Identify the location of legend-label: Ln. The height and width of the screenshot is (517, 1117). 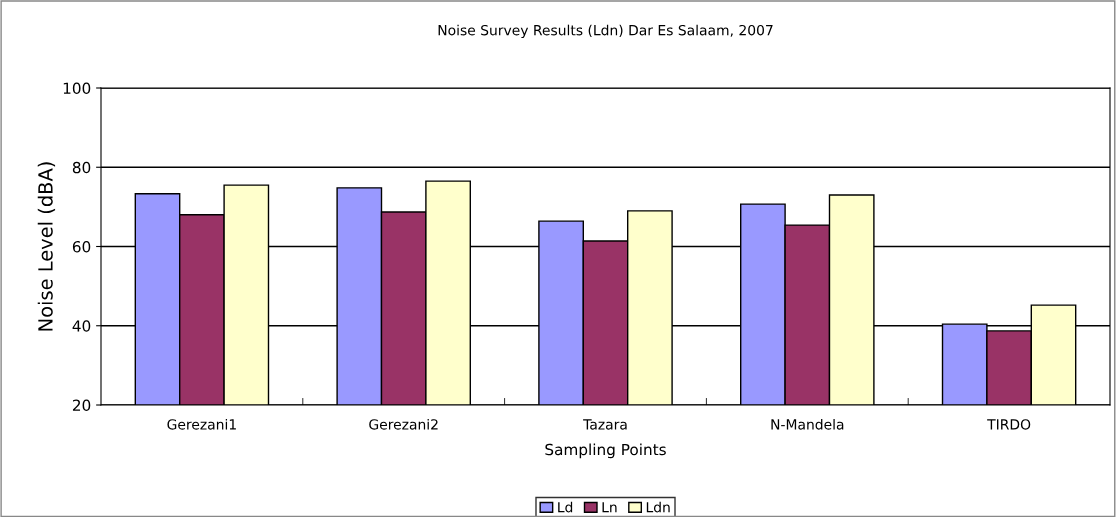
(609, 507).